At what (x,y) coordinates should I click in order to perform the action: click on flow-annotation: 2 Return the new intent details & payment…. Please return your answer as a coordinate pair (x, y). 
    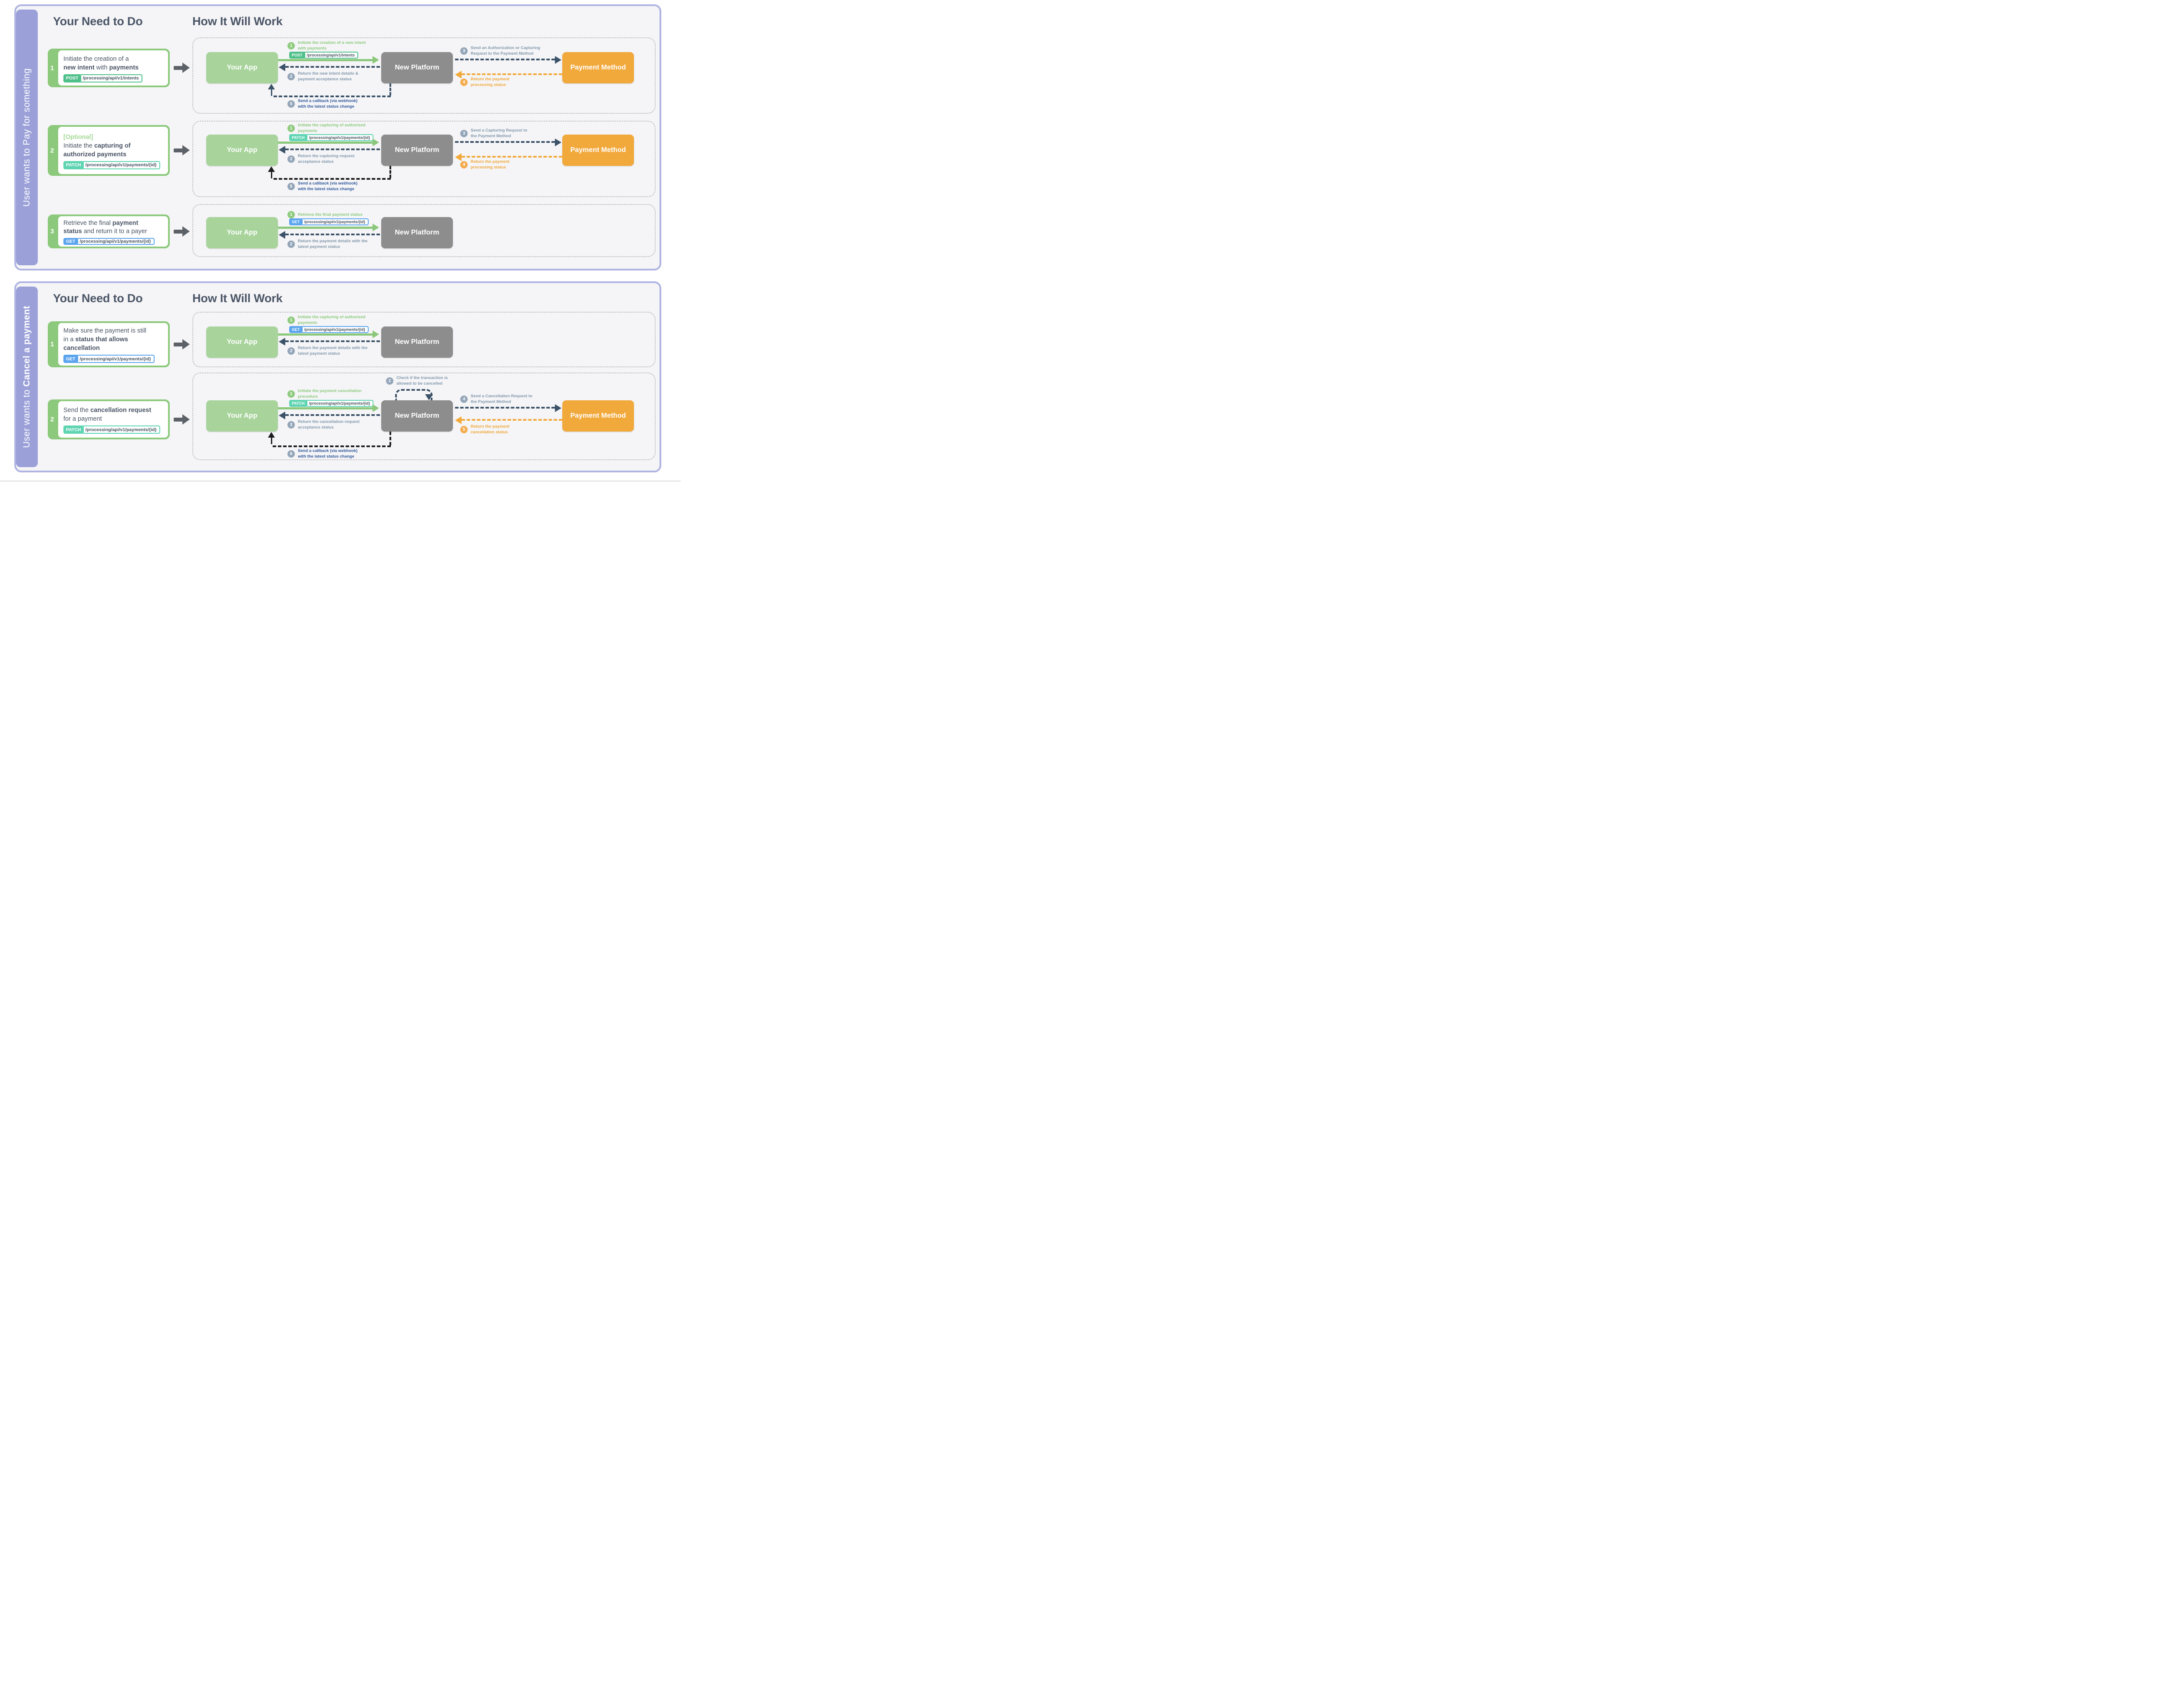
    Looking at the image, I should click on (322, 76).